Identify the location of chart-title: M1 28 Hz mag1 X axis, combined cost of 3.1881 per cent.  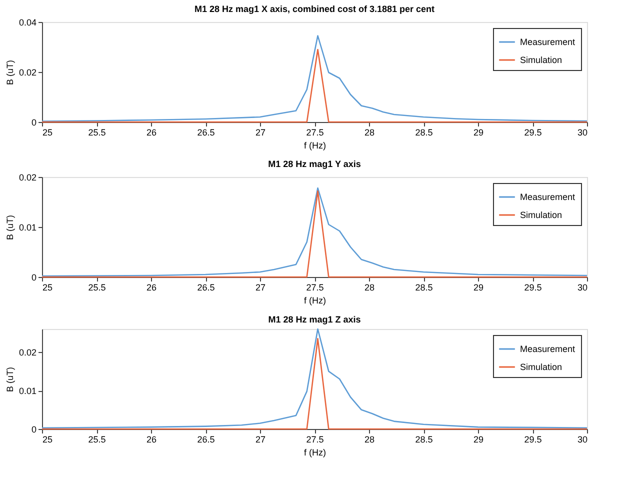
(314, 9).